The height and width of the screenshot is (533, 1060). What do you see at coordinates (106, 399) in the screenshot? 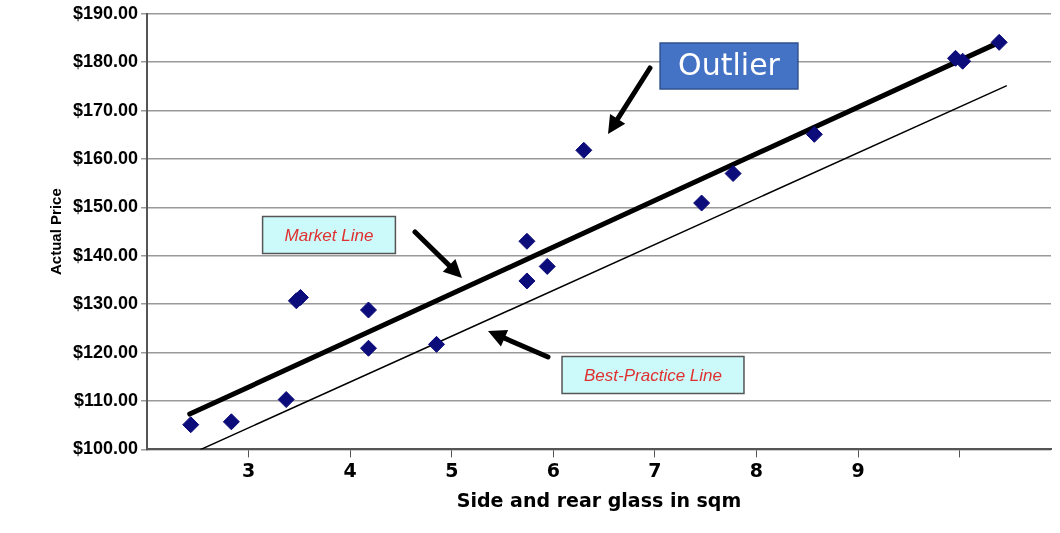
I see `y-tick-label: $110.00` at bounding box center [106, 399].